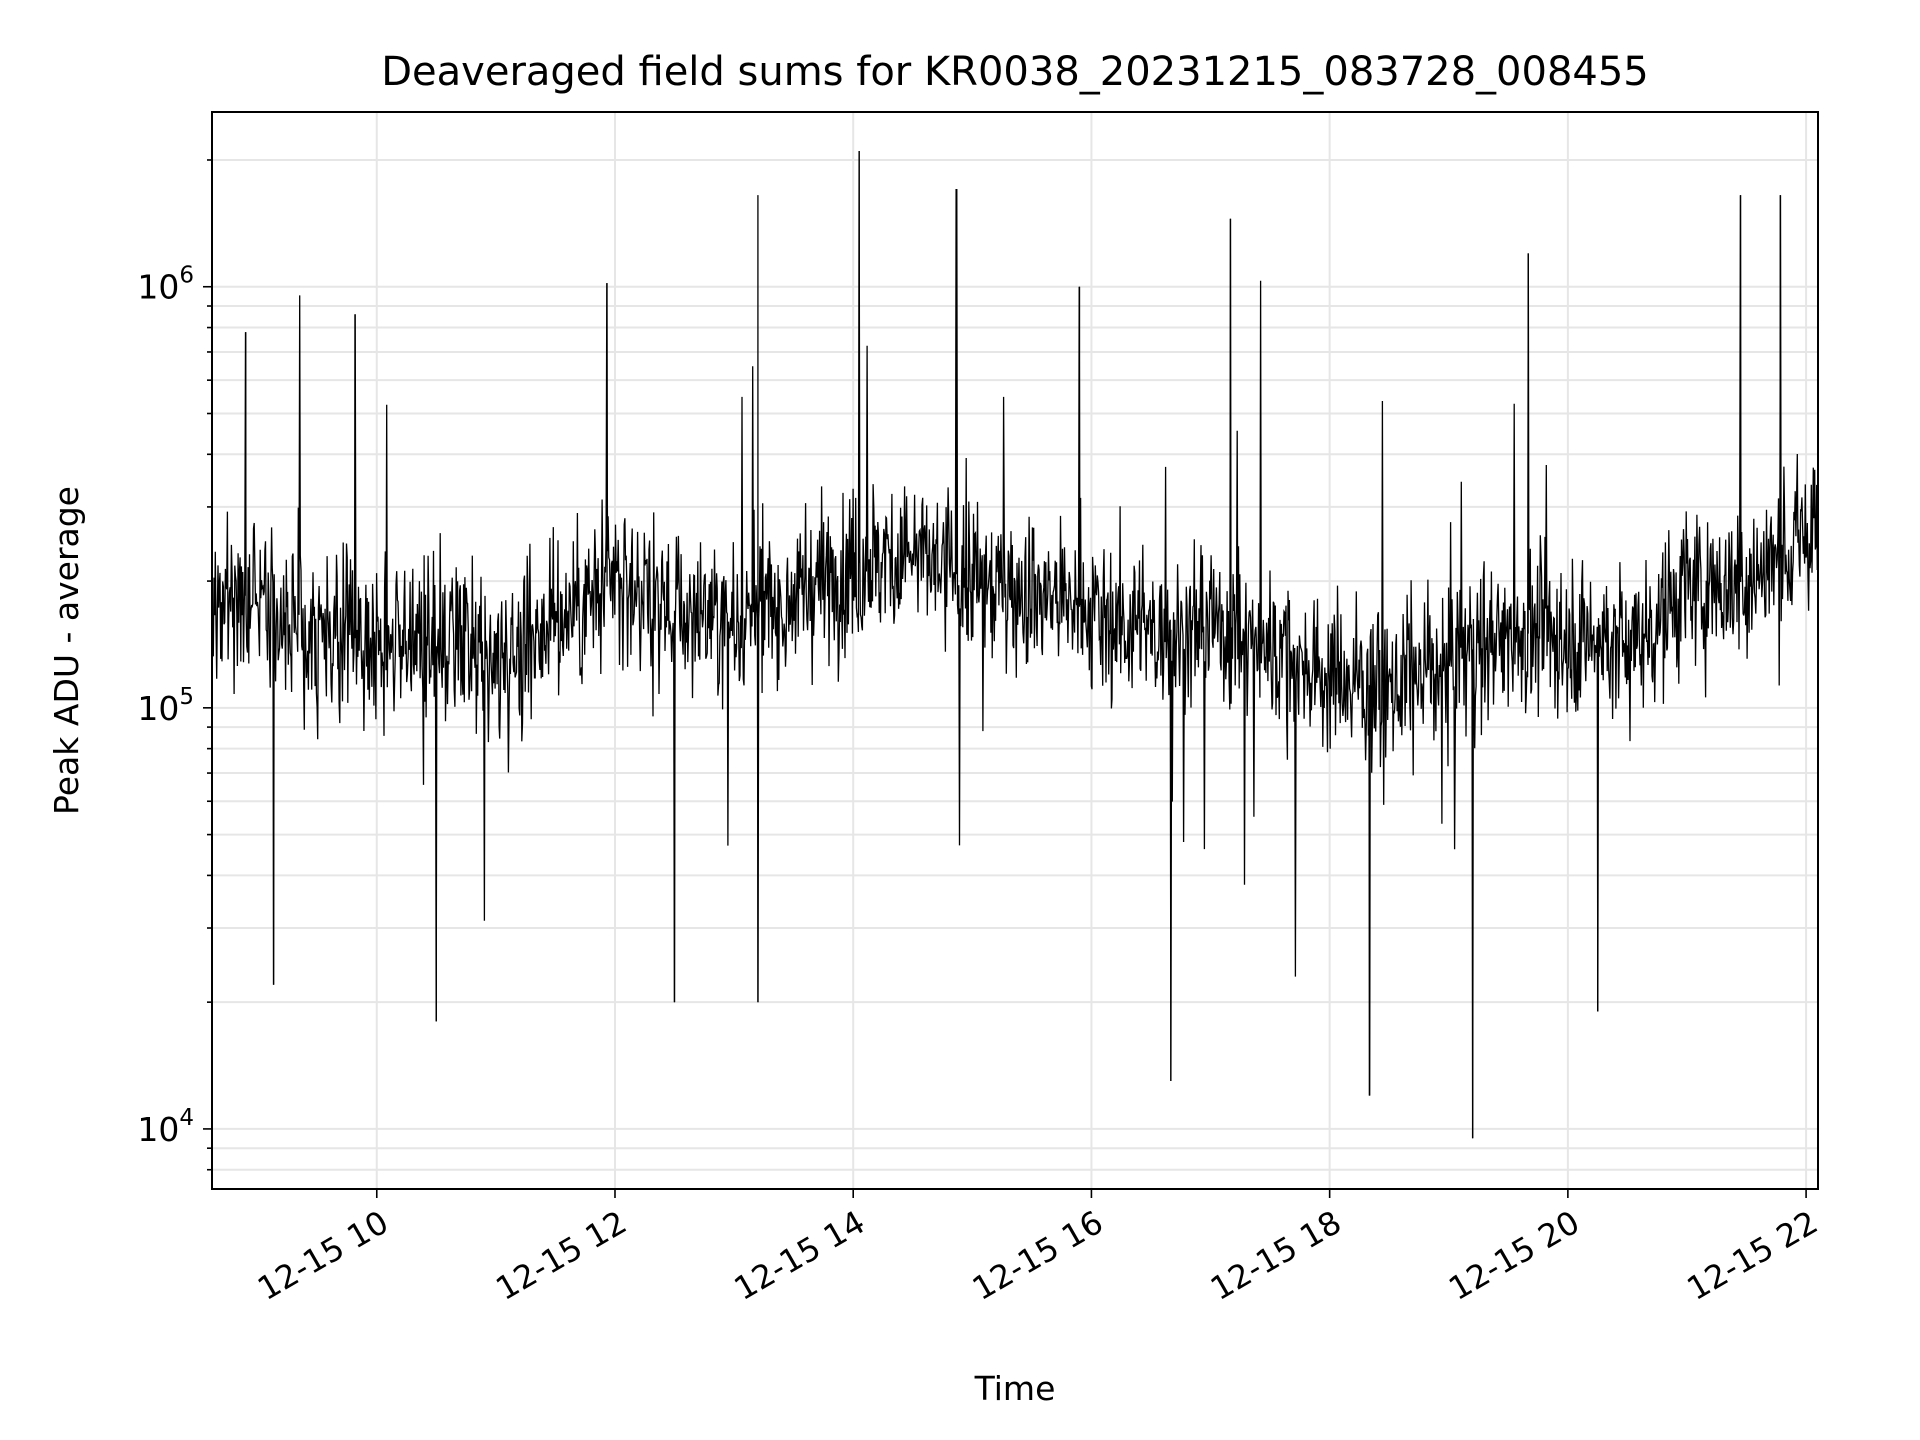 This screenshot has width=1920, height=1440. What do you see at coordinates (186, 697) in the screenshot?
I see `y-tick-exponent: 5` at bounding box center [186, 697].